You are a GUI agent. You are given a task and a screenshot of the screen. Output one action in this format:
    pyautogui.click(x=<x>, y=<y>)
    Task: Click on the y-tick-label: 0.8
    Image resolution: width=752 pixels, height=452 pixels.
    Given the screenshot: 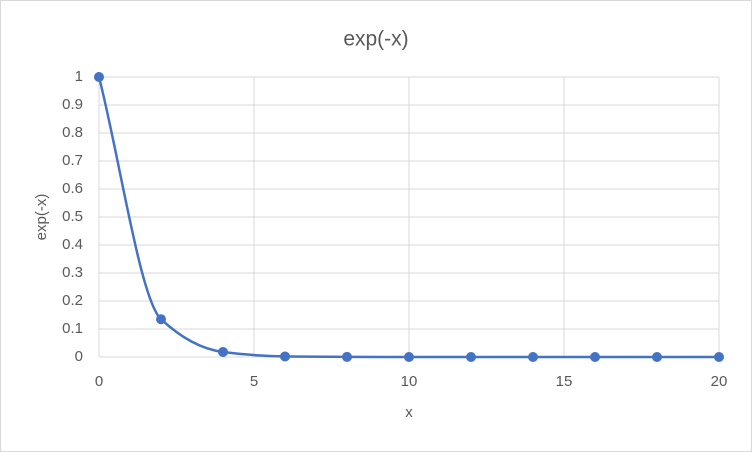 What is the action you would take?
    pyautogui.click(x=72, y=132)
    